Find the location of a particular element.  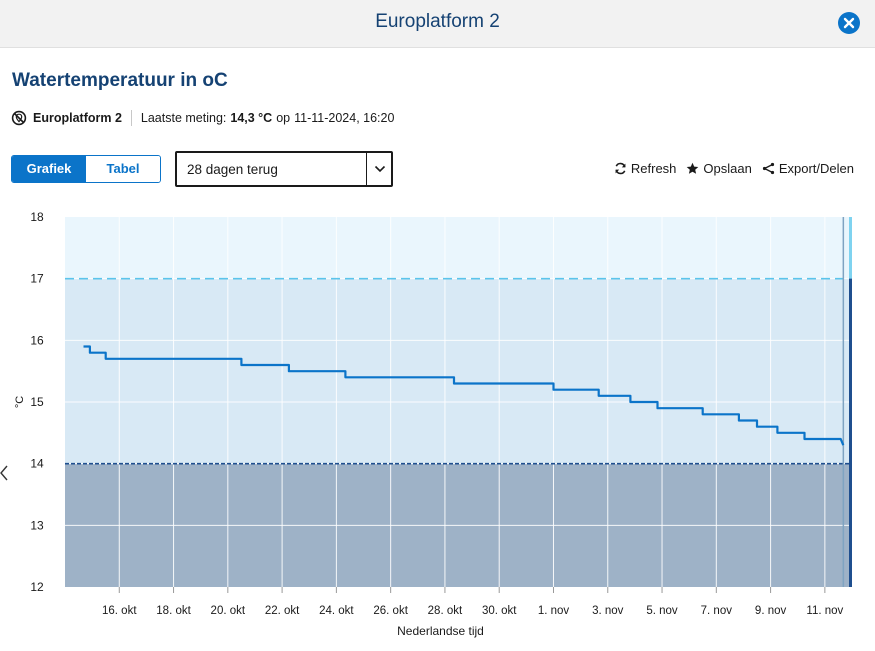

x-tick-label: 30. okt is located at coordinates (499, 611).